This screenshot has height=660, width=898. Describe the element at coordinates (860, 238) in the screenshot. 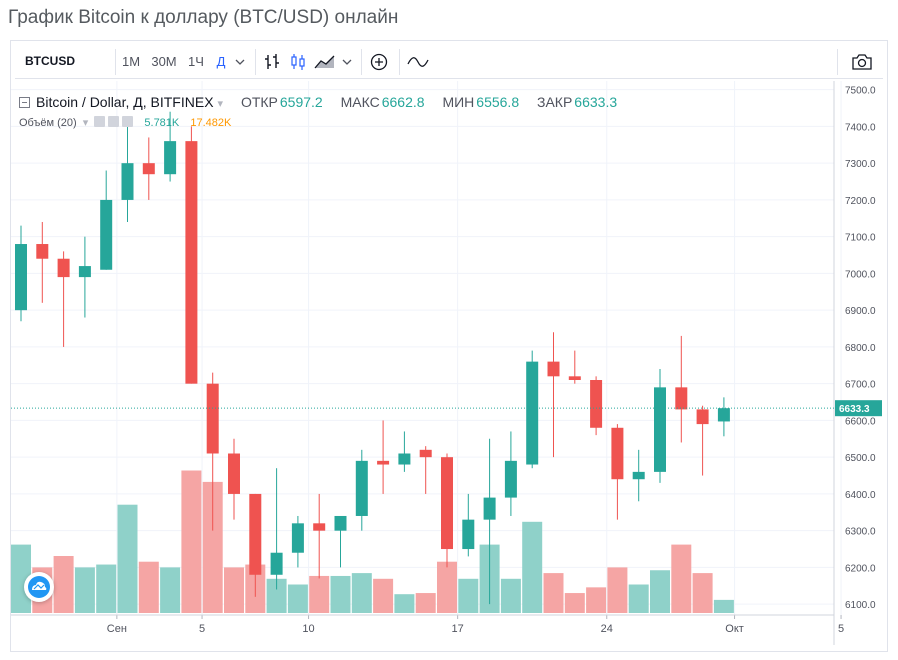

I see `y-tick-label: 7100.0` at that location.